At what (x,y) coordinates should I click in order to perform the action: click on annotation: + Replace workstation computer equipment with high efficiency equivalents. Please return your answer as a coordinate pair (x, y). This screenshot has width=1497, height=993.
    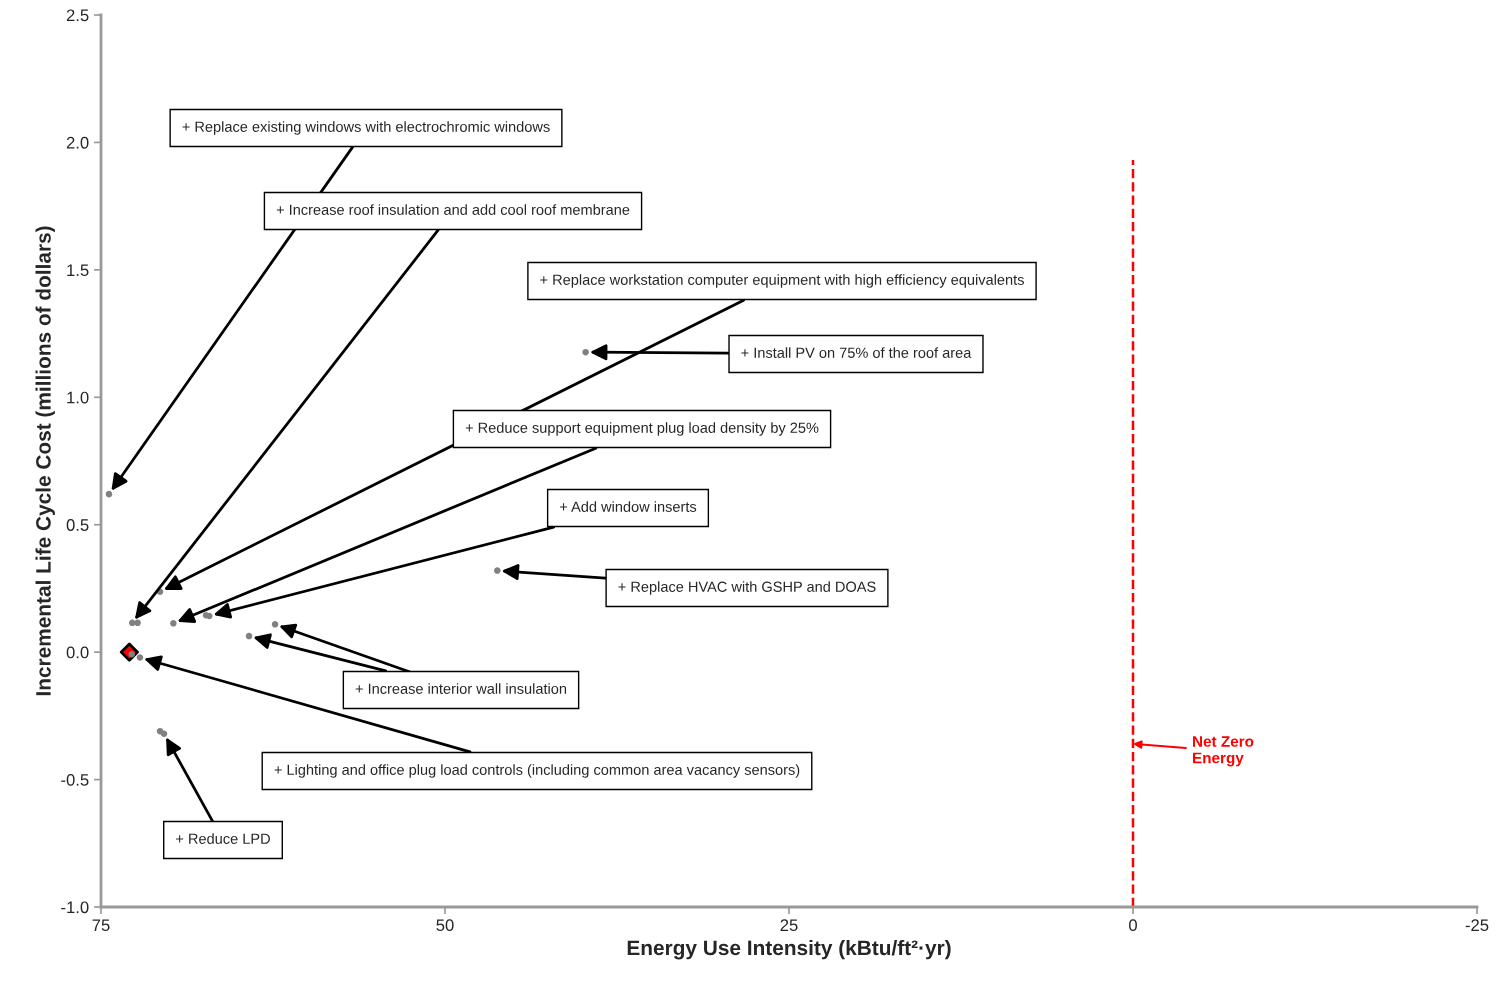
    Looking at the image, I should click on (782, 281).